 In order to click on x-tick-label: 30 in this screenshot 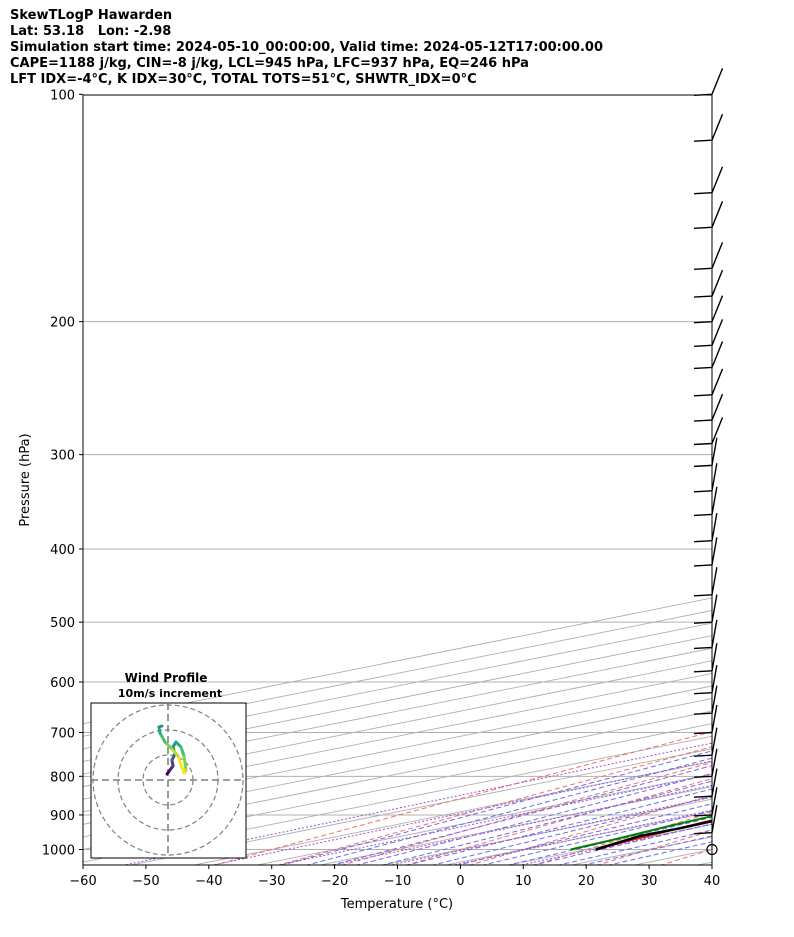, I will do `click(649, 881)`.